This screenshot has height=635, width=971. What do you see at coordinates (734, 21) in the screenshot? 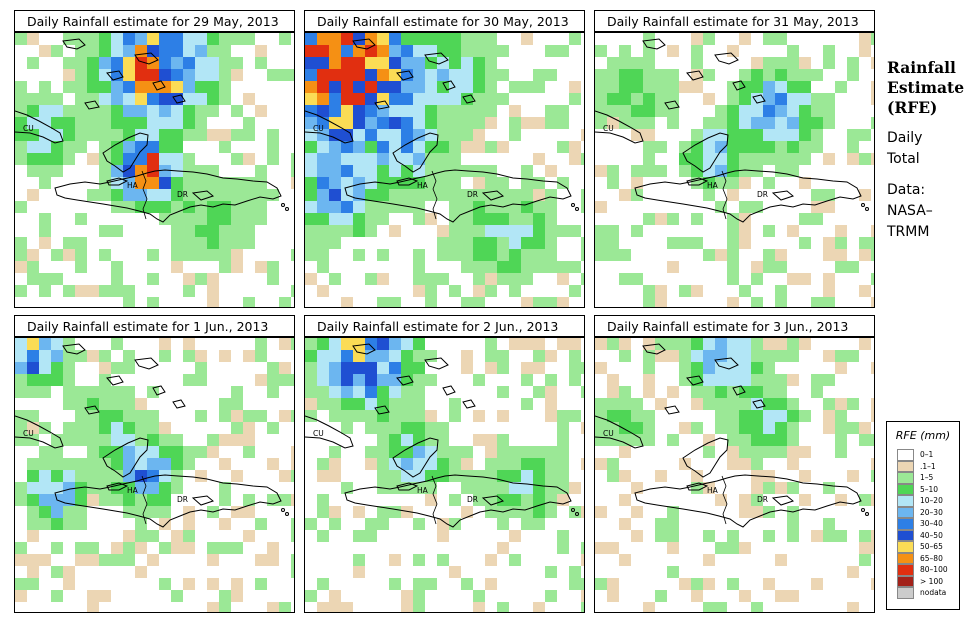
I see `panel-title: Daily Rainfall estimate for 31 May, 2013` at bounding box center [734, 21].